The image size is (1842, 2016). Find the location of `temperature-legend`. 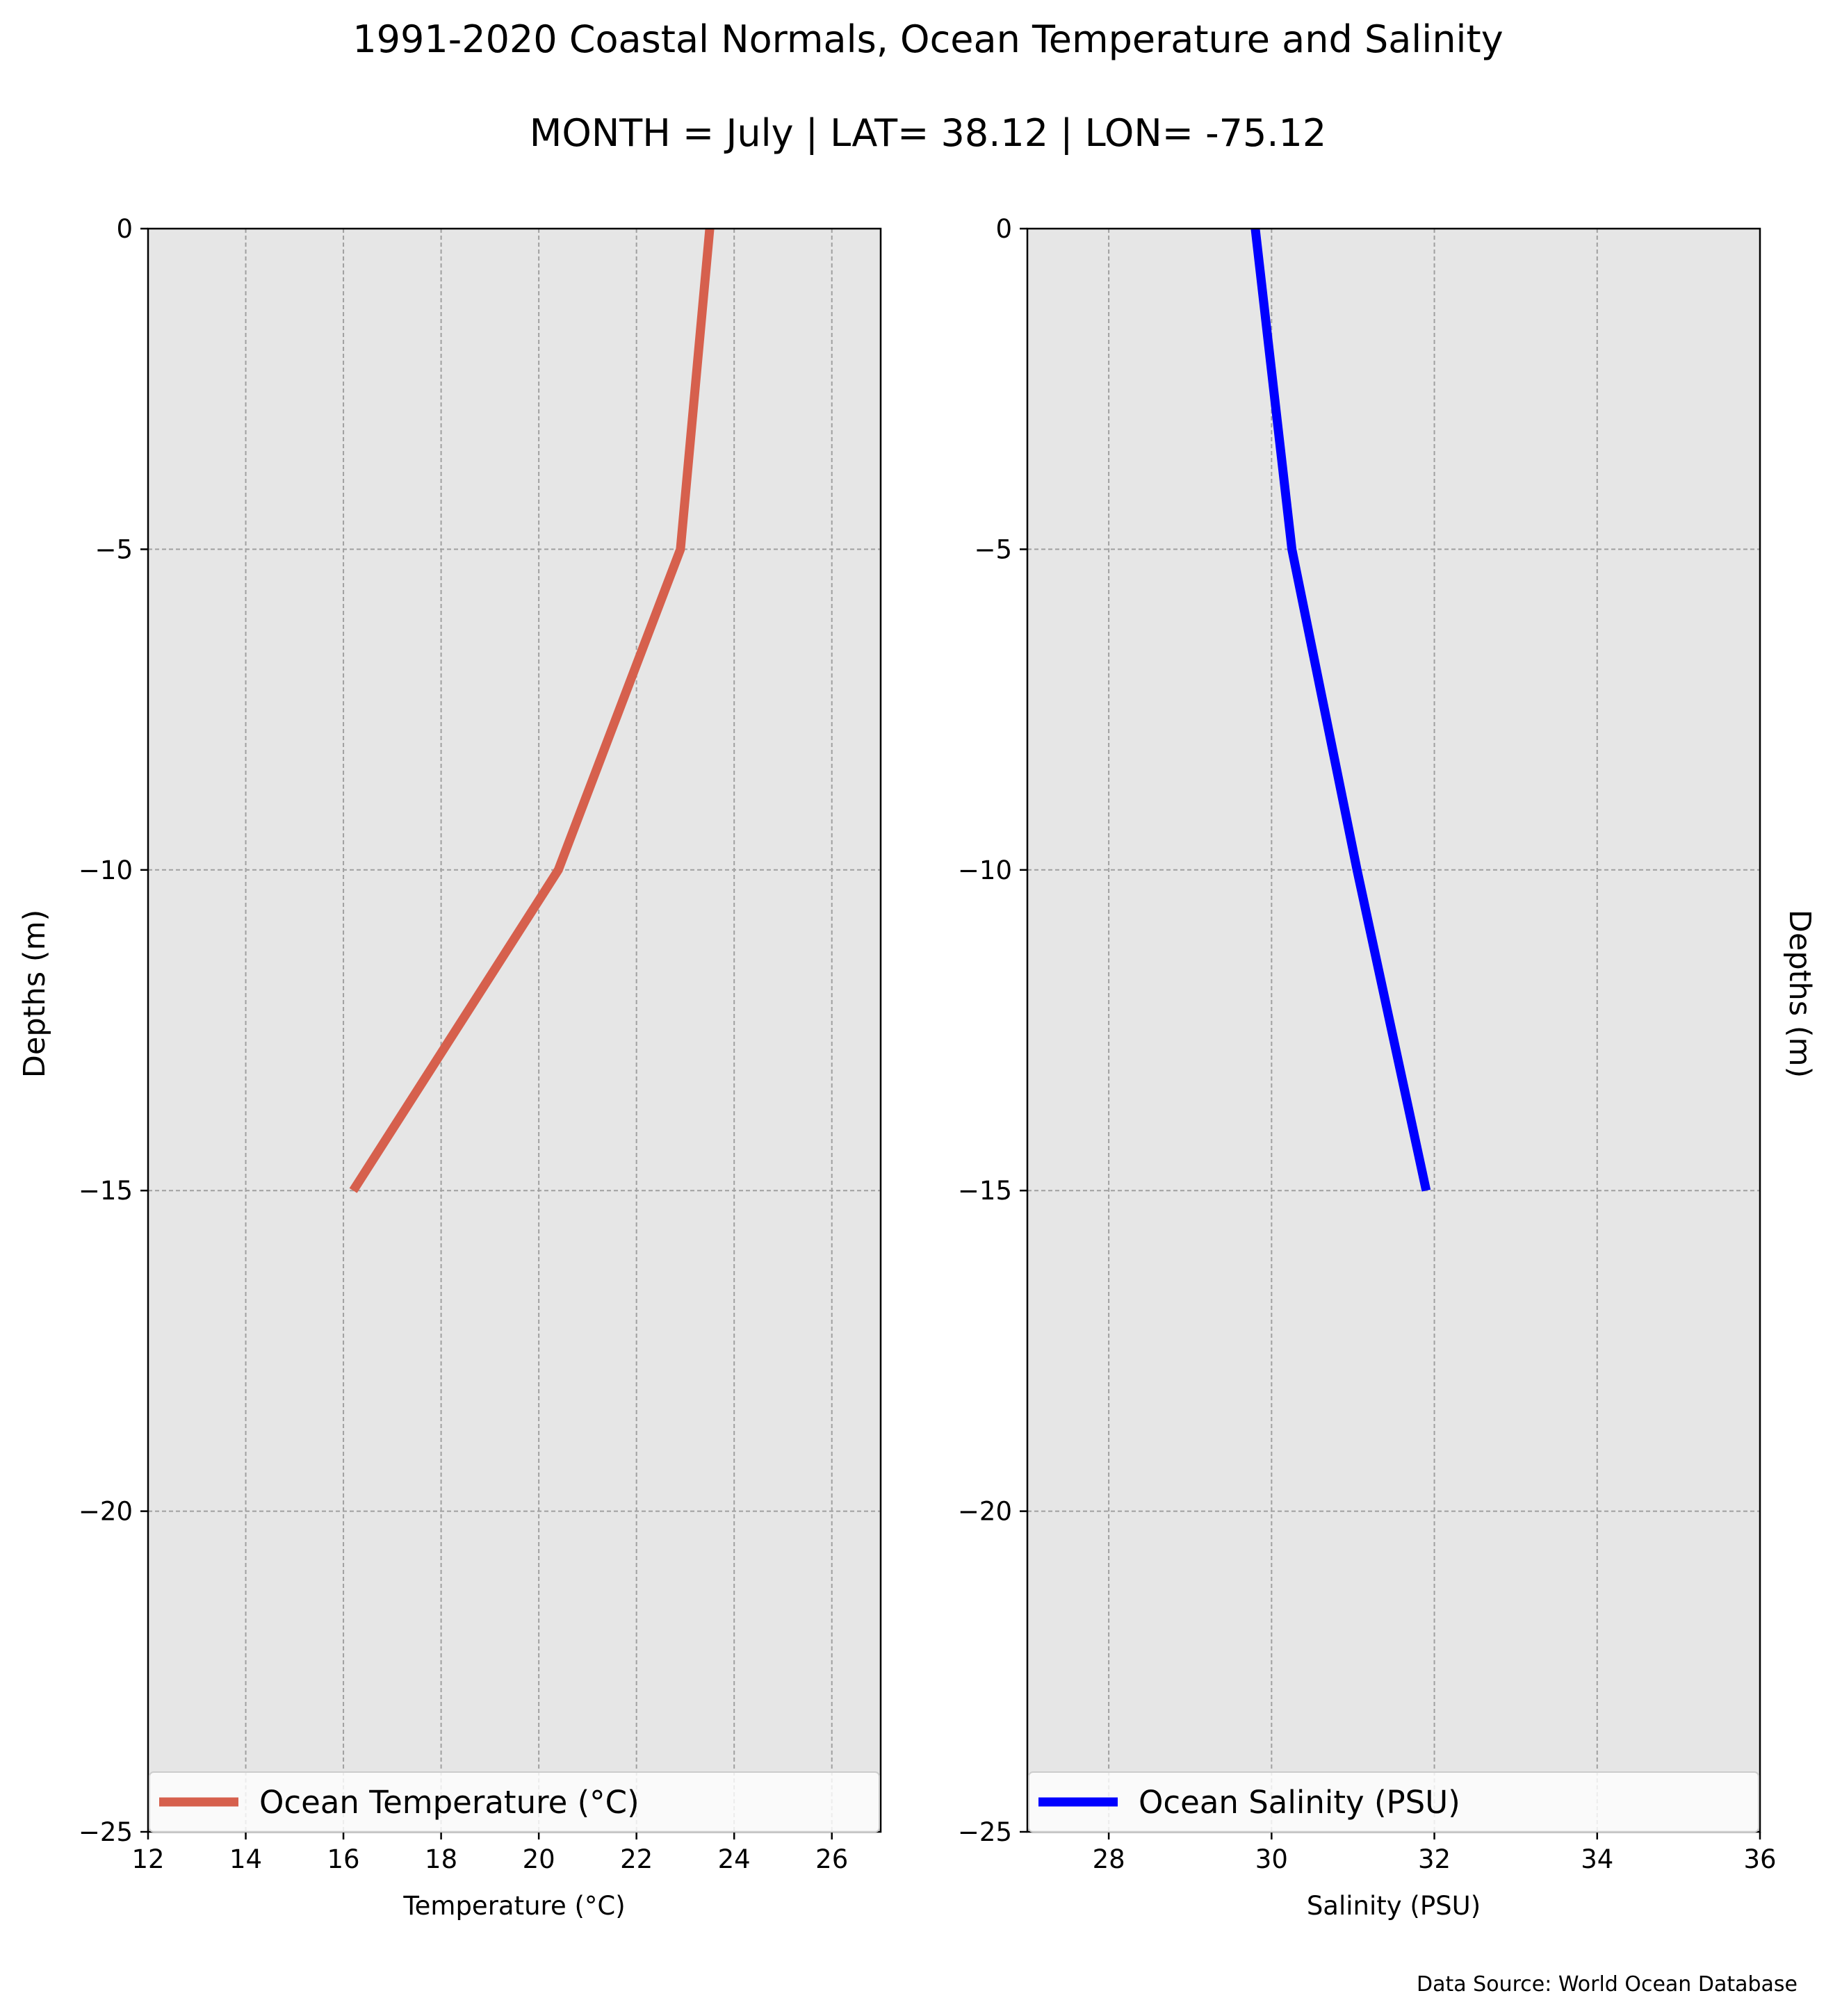

temperature-legend is located at coordinates (514, 1802).